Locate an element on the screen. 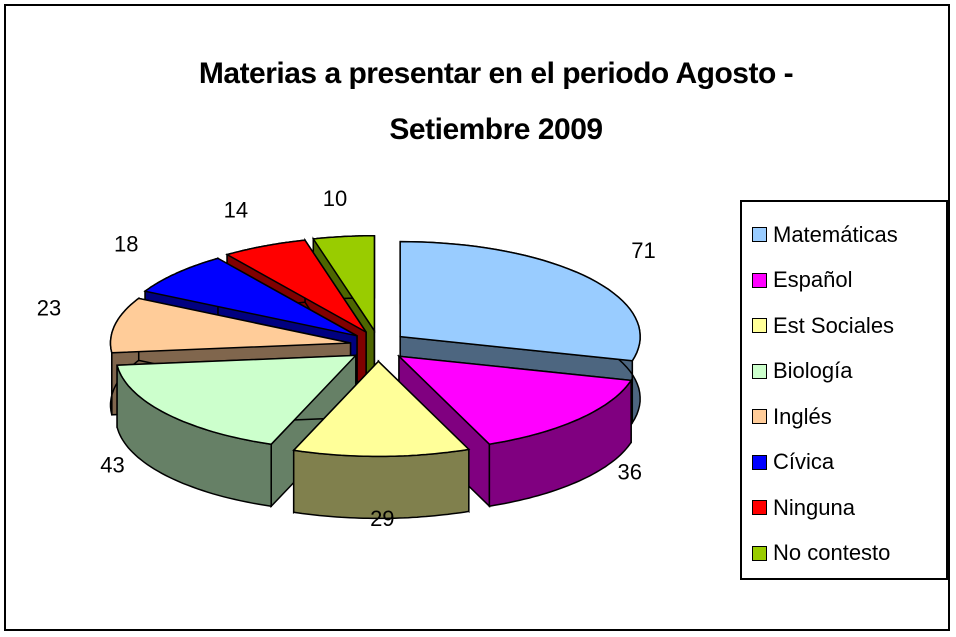 Image resolution: width=956 pixels, height=637 pixels. data-label: 18 is located at coordinates (126, 243).